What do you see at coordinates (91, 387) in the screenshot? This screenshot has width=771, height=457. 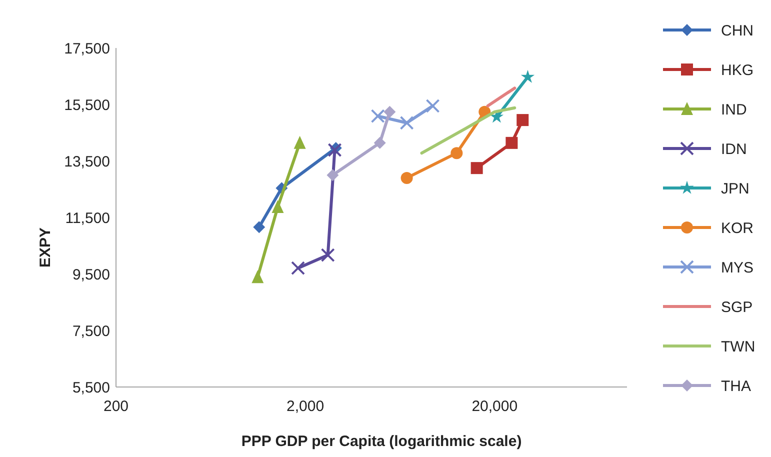 I see `y-tick-label: 5,500` at bounding box center [91, 387].